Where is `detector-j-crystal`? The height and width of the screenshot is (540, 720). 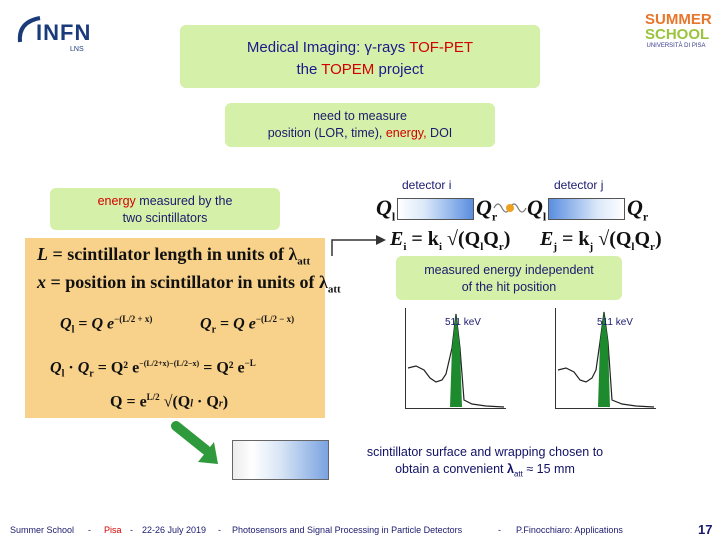
detector-j-crystal is located at coordinates (586, 209).